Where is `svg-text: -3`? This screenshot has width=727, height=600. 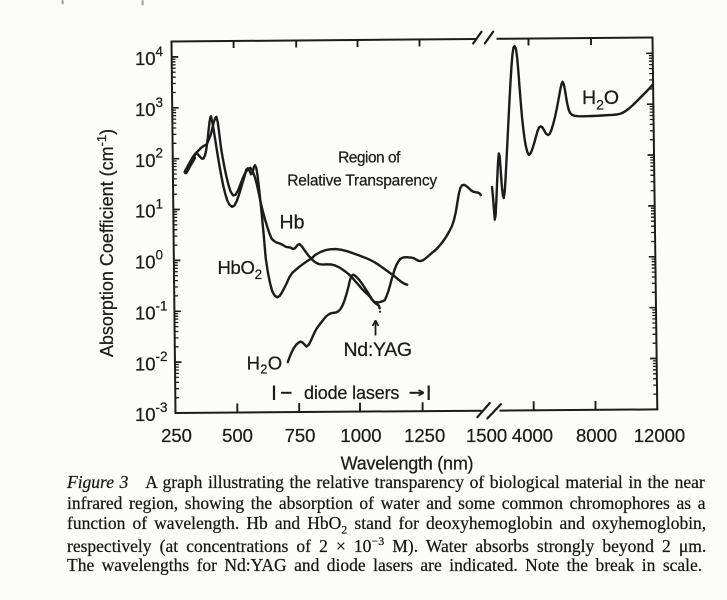
svg-text: -3 is located at coordinates (162, 407).